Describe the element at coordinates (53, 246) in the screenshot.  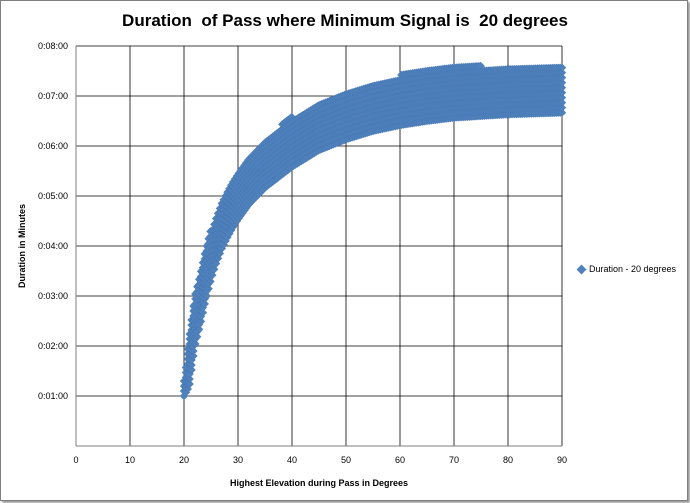
I see `y-tick-label: 0:04:00` at that location.